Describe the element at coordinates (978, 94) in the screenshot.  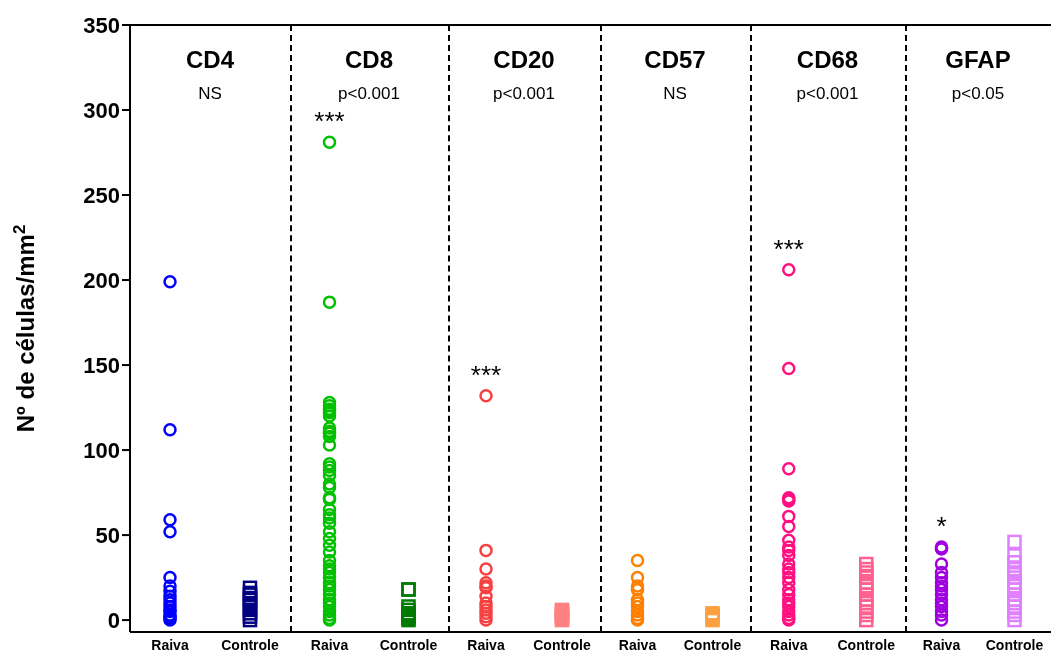
I see `text: p<0.05` at that location.